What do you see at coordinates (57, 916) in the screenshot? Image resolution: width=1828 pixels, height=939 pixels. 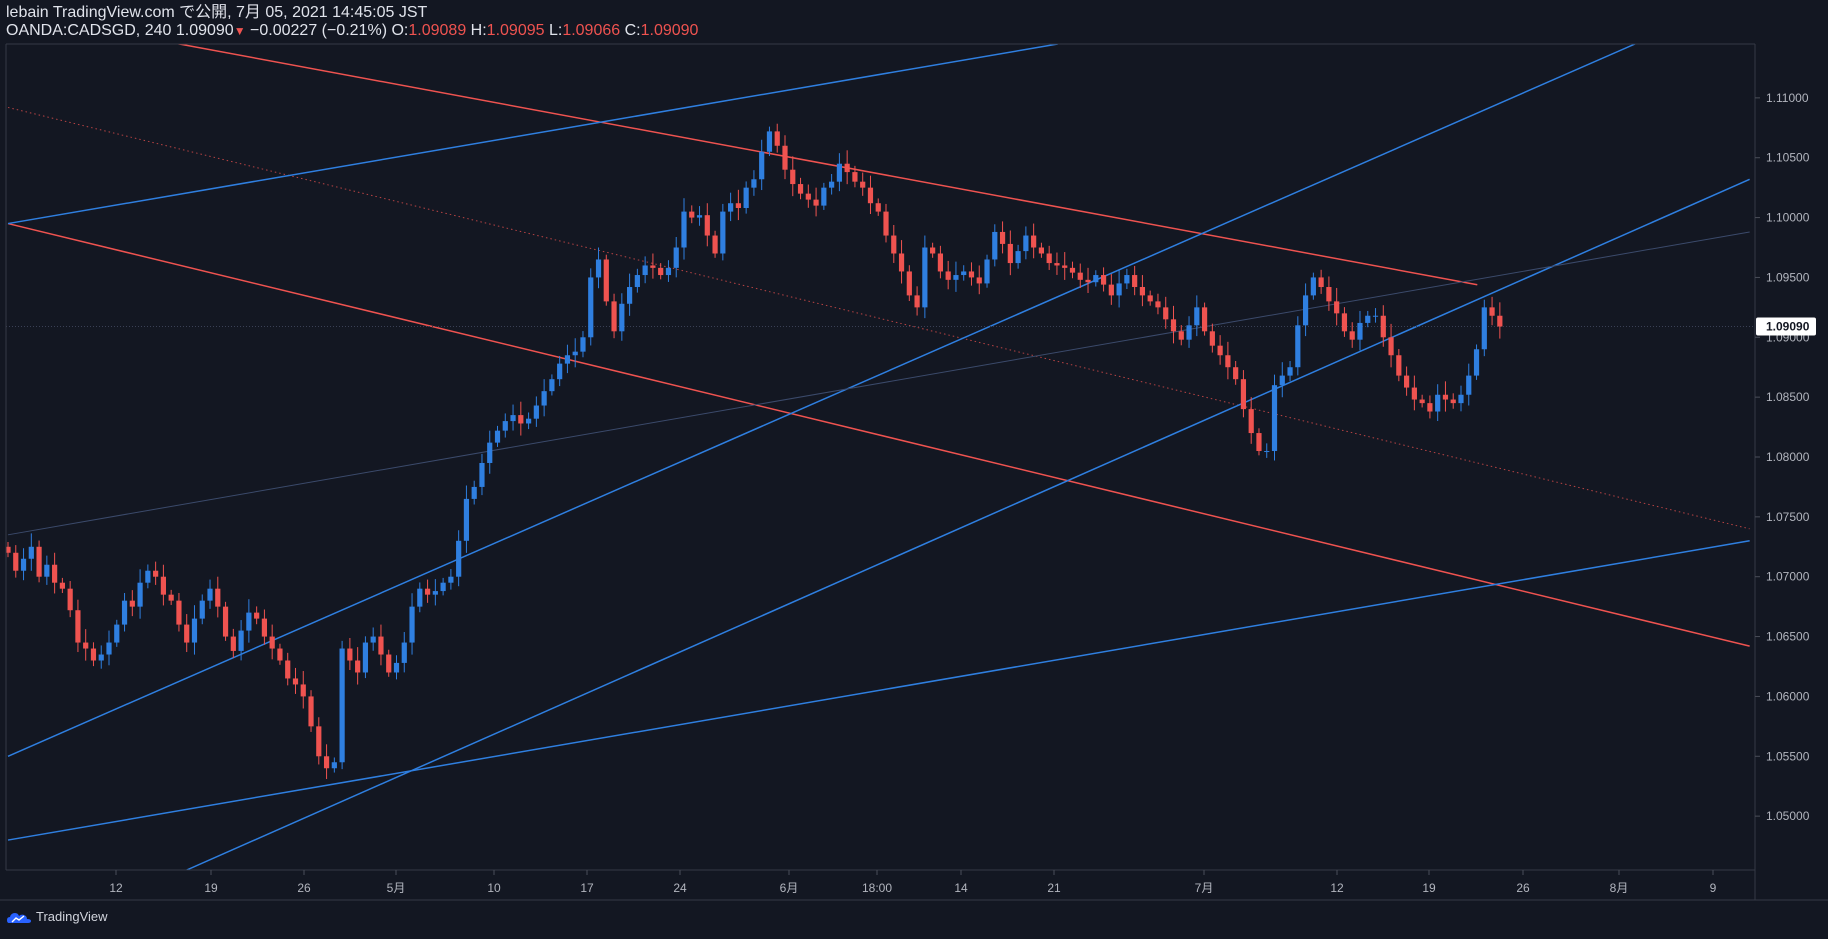 I see `tradingview-logo: TradingView` at bounding box center [57, 916].